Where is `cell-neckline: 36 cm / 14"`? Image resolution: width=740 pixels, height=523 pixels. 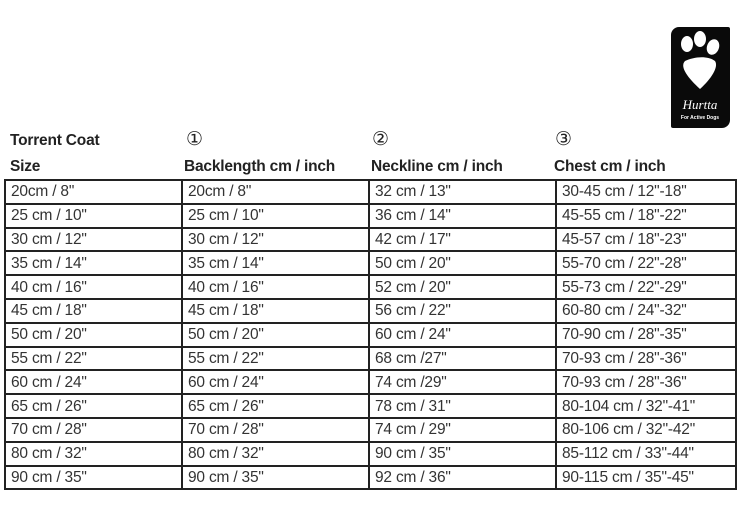 cell-neckline: 36 cm / 14" is located at coordinates (462, 215).